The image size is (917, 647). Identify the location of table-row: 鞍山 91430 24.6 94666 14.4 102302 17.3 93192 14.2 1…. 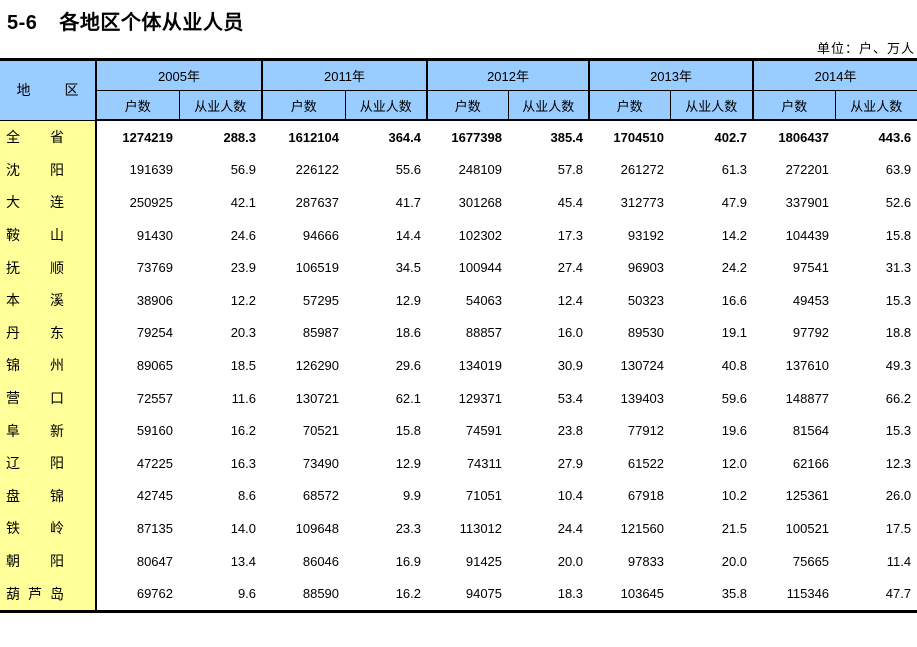
(458, 235).